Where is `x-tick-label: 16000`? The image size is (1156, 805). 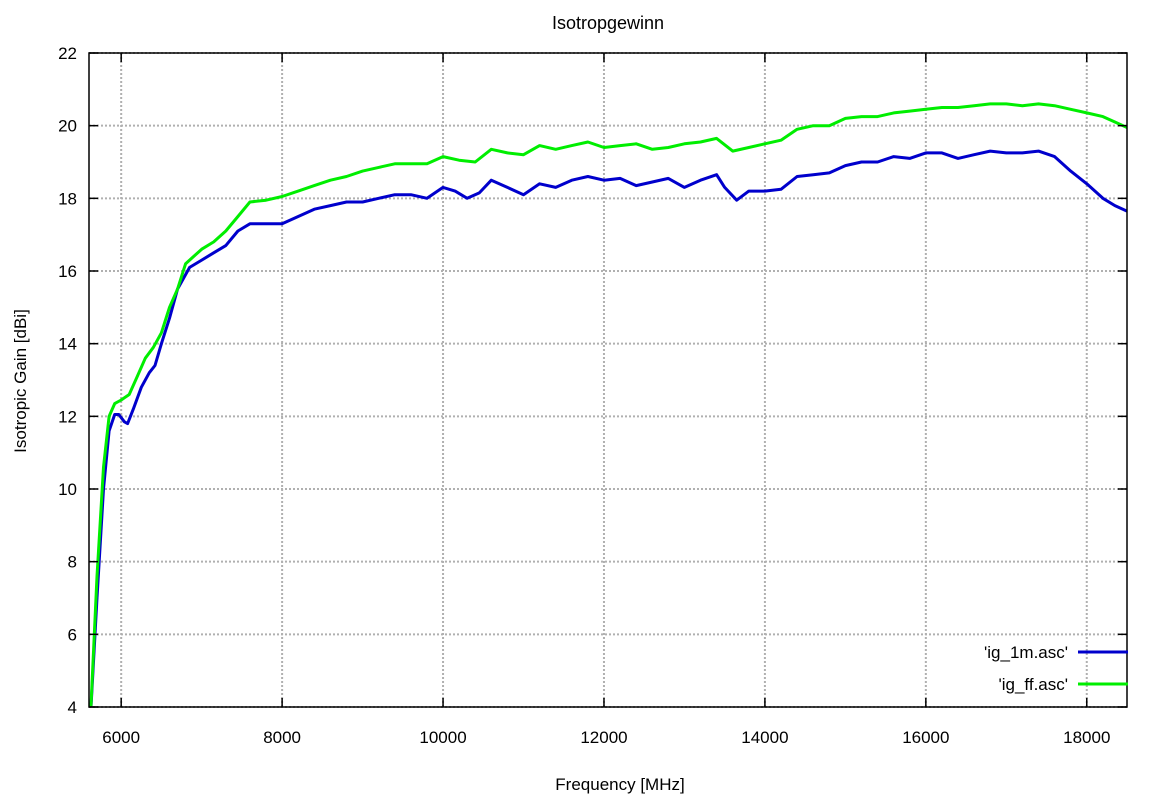 x-tick-label: 16000 is located at coordinates (925, 737).